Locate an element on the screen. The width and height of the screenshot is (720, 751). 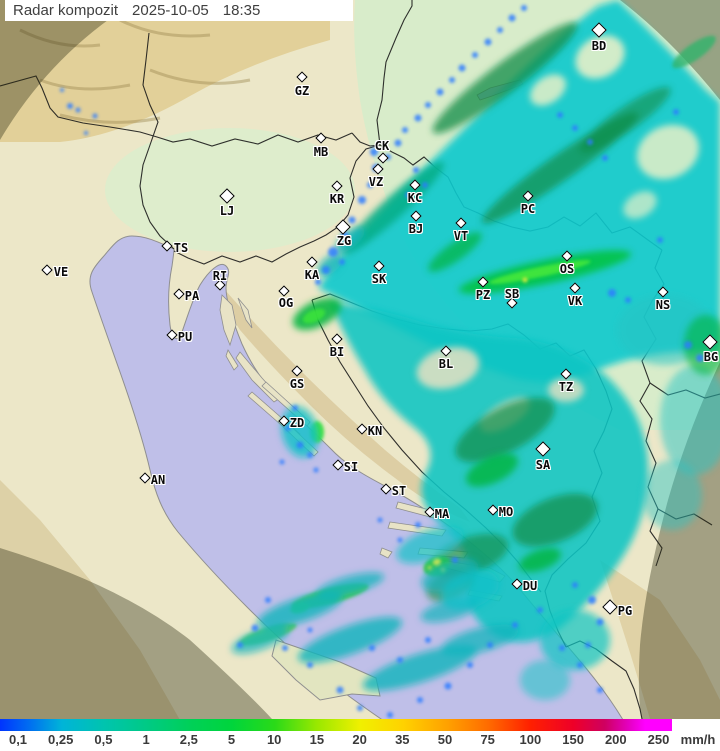
city-label-ZG: ZG is located at coordinates (344, 241).